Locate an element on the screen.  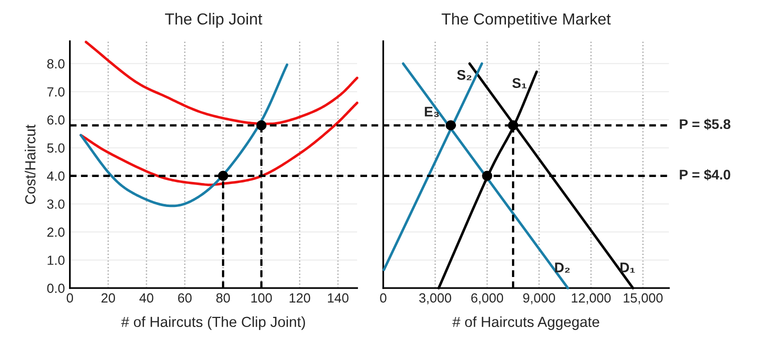
x-tick-label: 40 is located at coordinates (146, 298).